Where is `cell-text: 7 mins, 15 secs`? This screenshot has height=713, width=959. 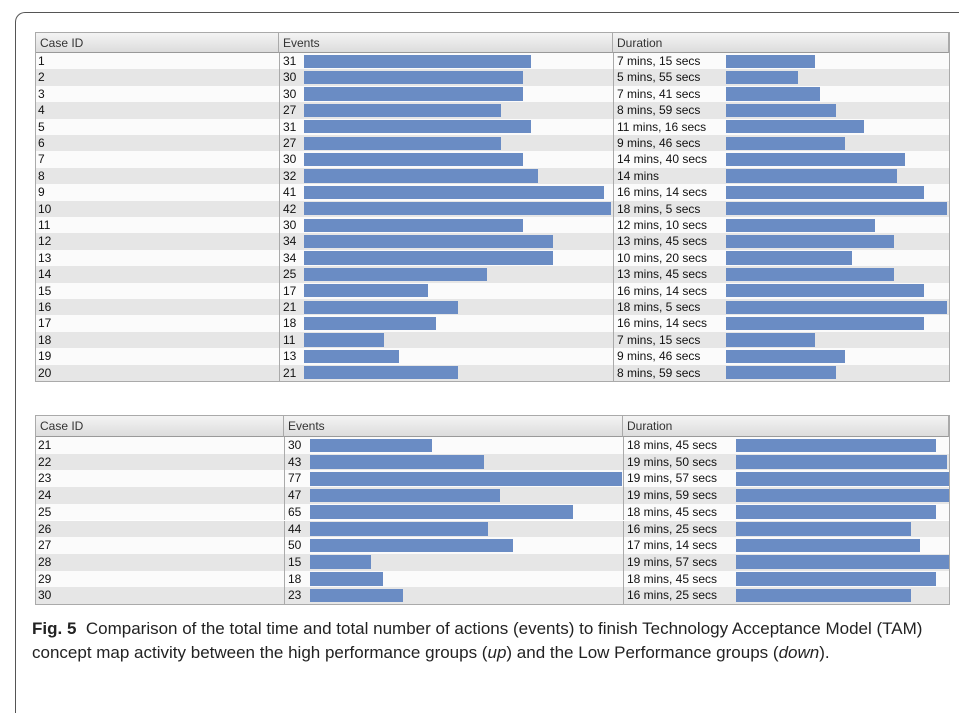
cell-text: 7 mins, 15 secs is located at coordinates (656, 61).